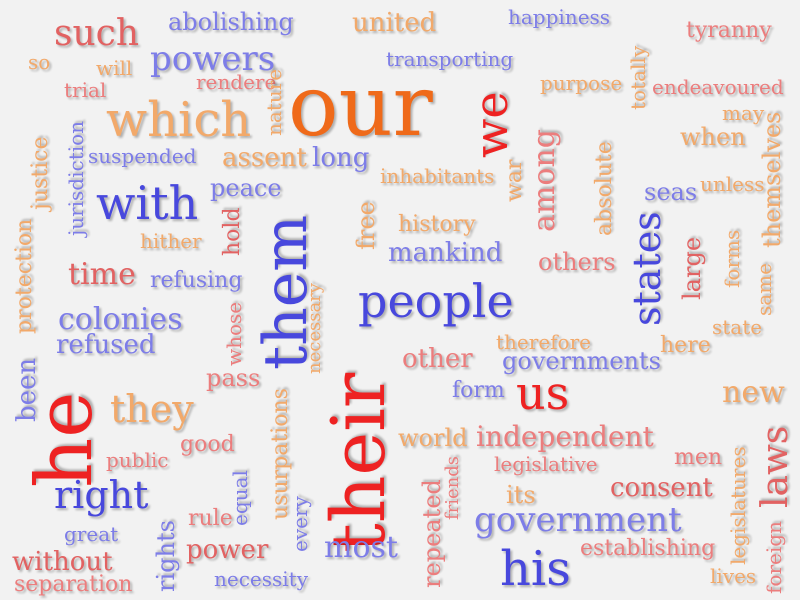  Describe the element at coordinates (166, 556) in the screenshot. I see `word-rights: rights` at that location.